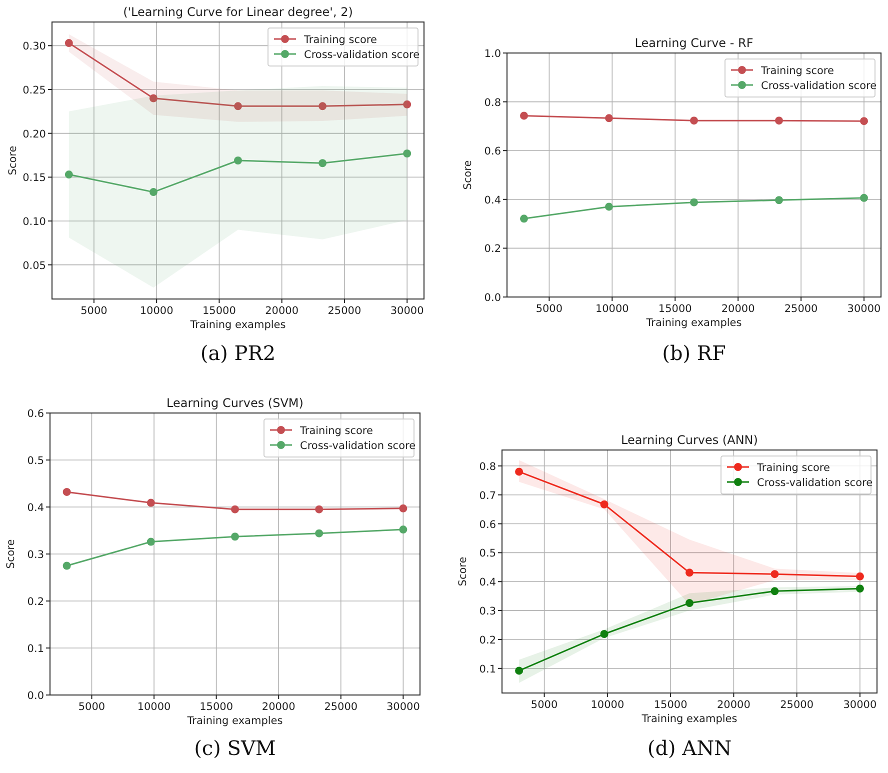  I want to click on y-tick-label: 0.30, so click(34, 46).